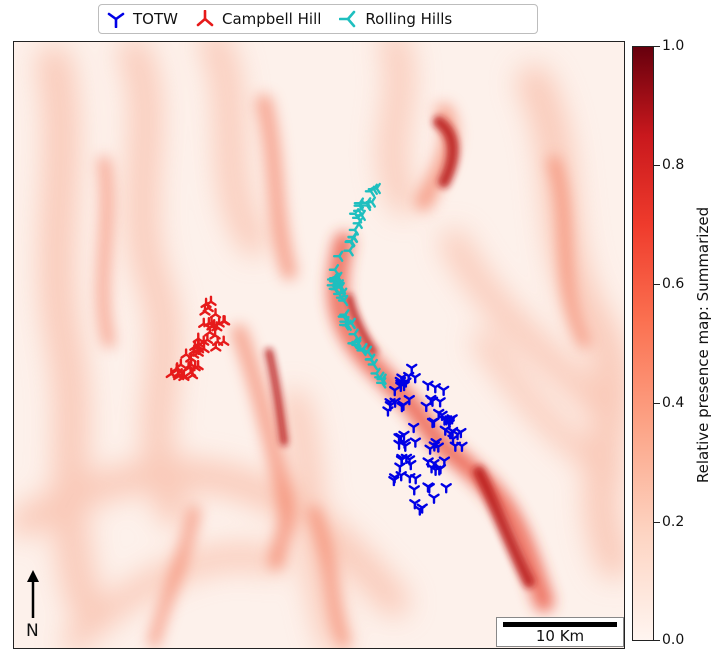 This screenshot has width=720, height=650. What do you see at coordinates (560, 636) in the screenshot?
I see `scale-bar-label: 10 Km` at bounding box center [560, 636].